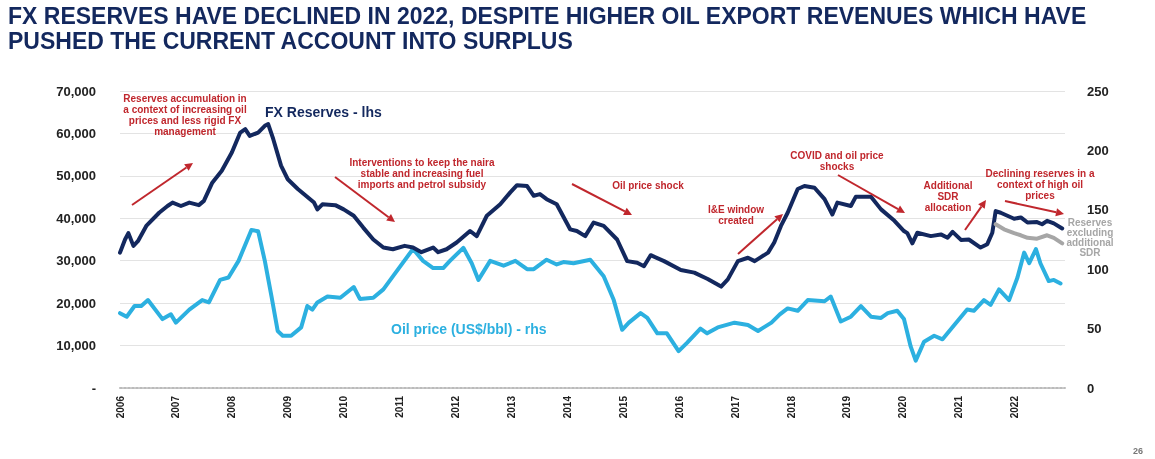 This screenshot has height=459, width=1155. I want to click on y-tick-label: 10,000, so click(76, 346).